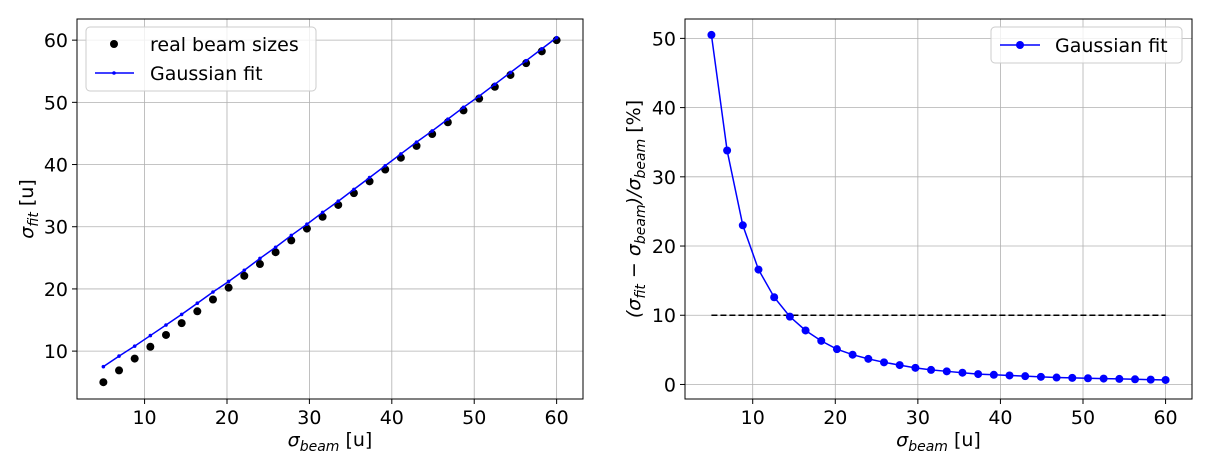  I want to click on left-legend: real beam sizes Gaussian fit, so click(201, 59).